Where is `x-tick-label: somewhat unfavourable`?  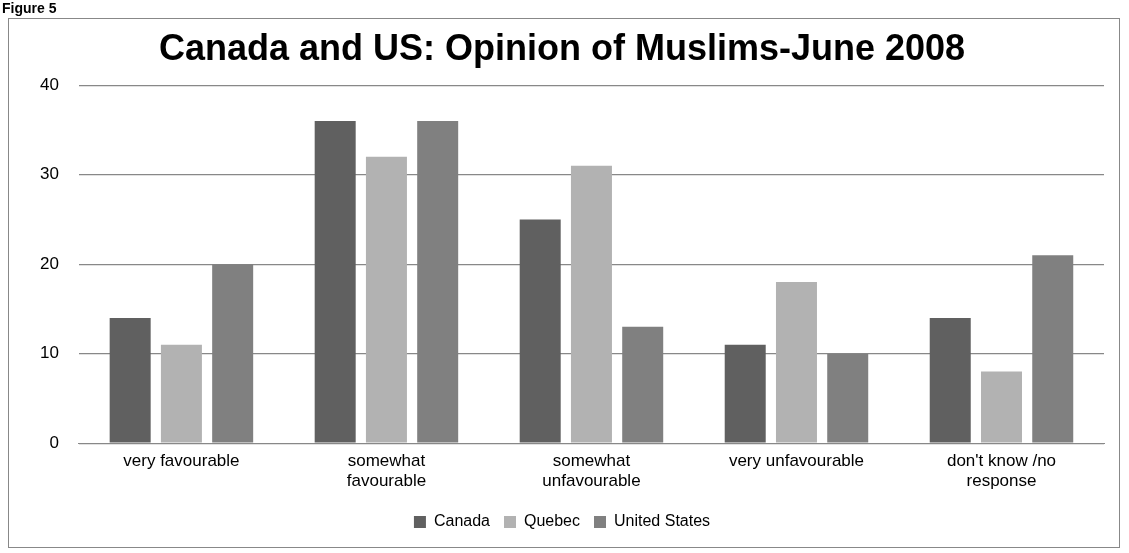 x-tick-label: somewhat unfavourable is located at coordinates (591, 471).